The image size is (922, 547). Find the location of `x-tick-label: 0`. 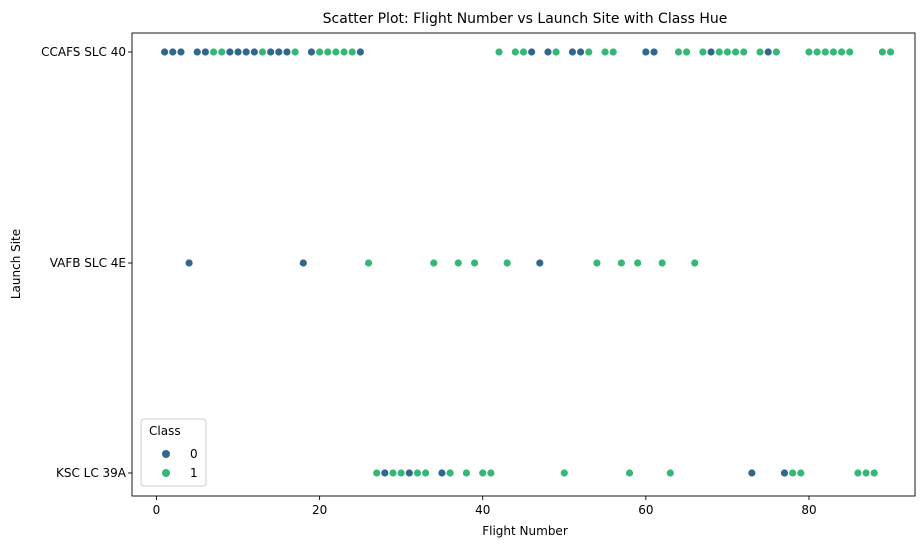

x-tick-label: 0 is located at coordinates (157, 510).